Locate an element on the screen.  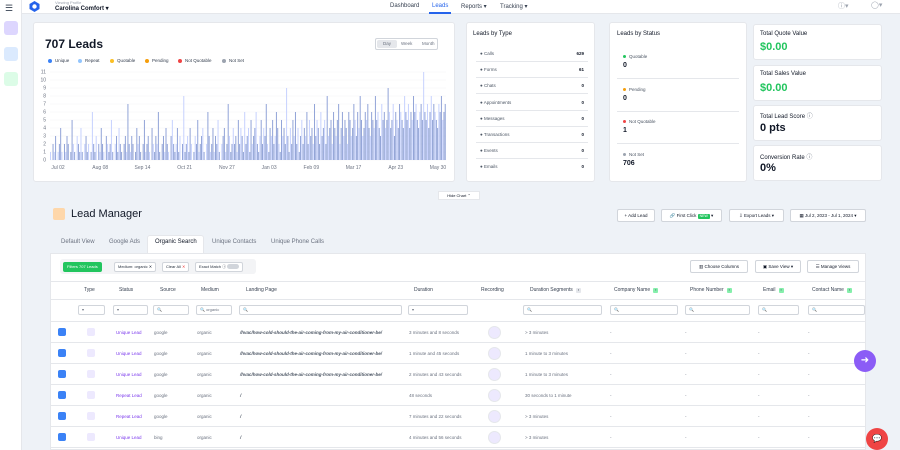
period-day: Day is located at coordinates (387, 43).